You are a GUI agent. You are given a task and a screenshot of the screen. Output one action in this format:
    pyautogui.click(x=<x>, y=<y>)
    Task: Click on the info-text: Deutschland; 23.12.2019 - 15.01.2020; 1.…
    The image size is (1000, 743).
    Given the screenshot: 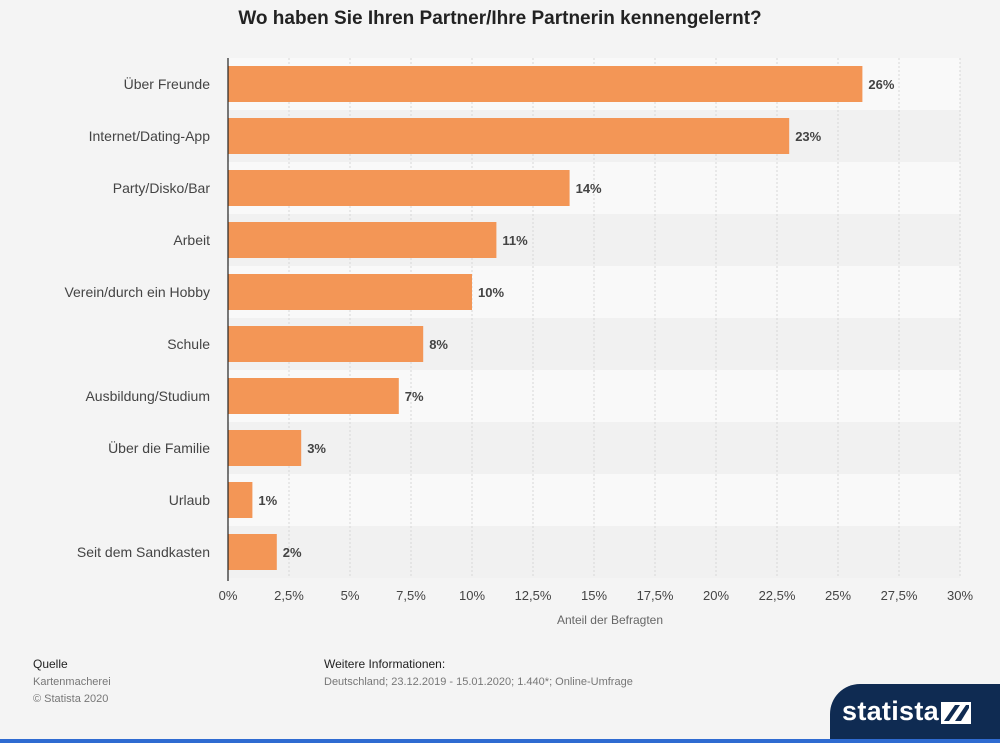 What is the action you would take?
    pyautogui.click(x=478, y=682)
    